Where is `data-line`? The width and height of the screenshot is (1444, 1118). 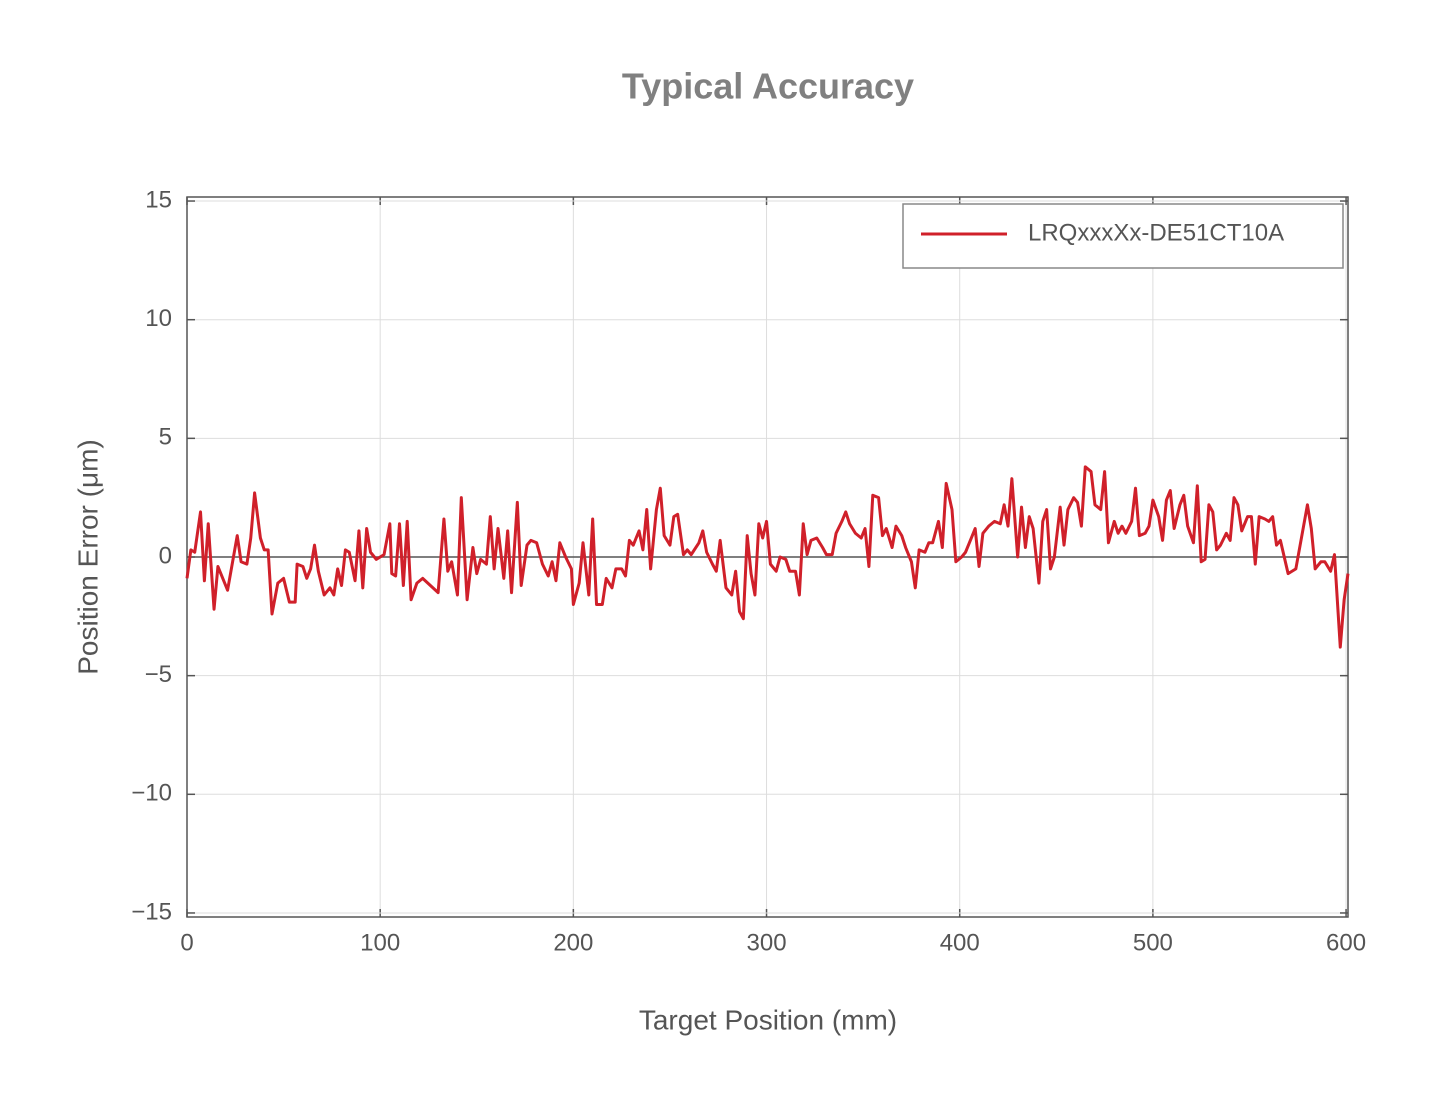
data-line is located at coordinates (767, 557).